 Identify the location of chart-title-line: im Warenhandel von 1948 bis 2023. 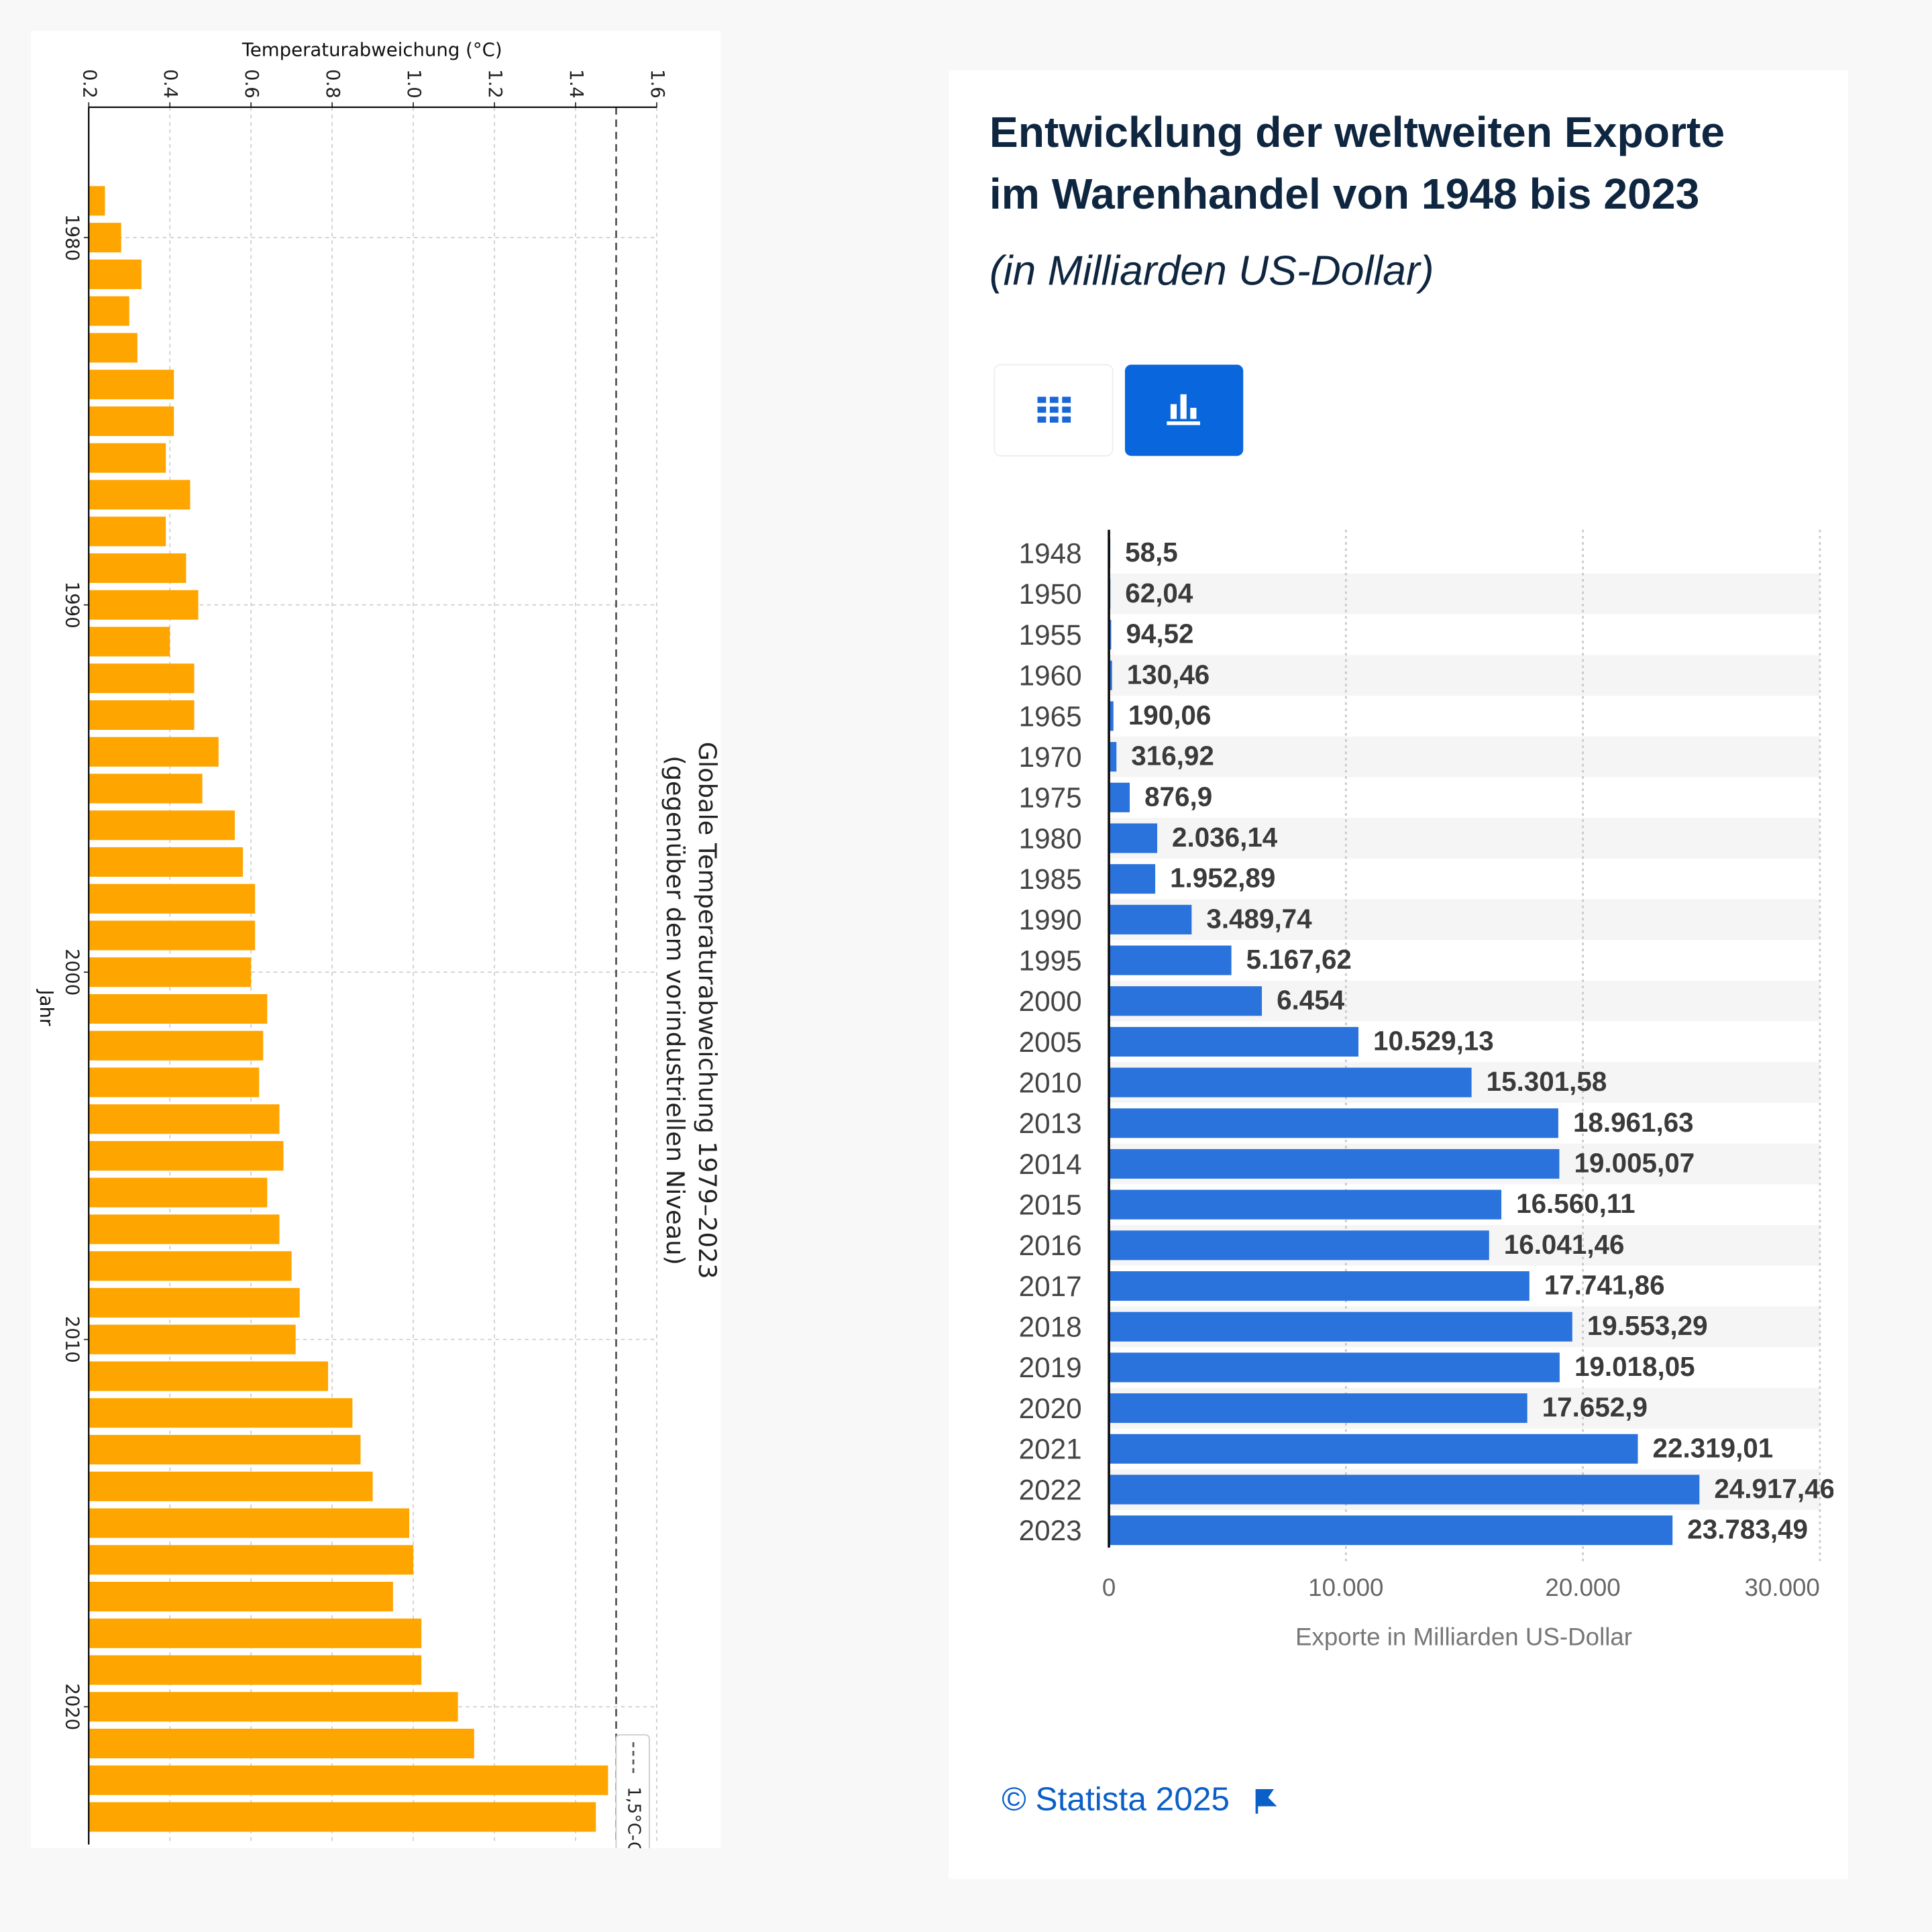
(1344, 194).